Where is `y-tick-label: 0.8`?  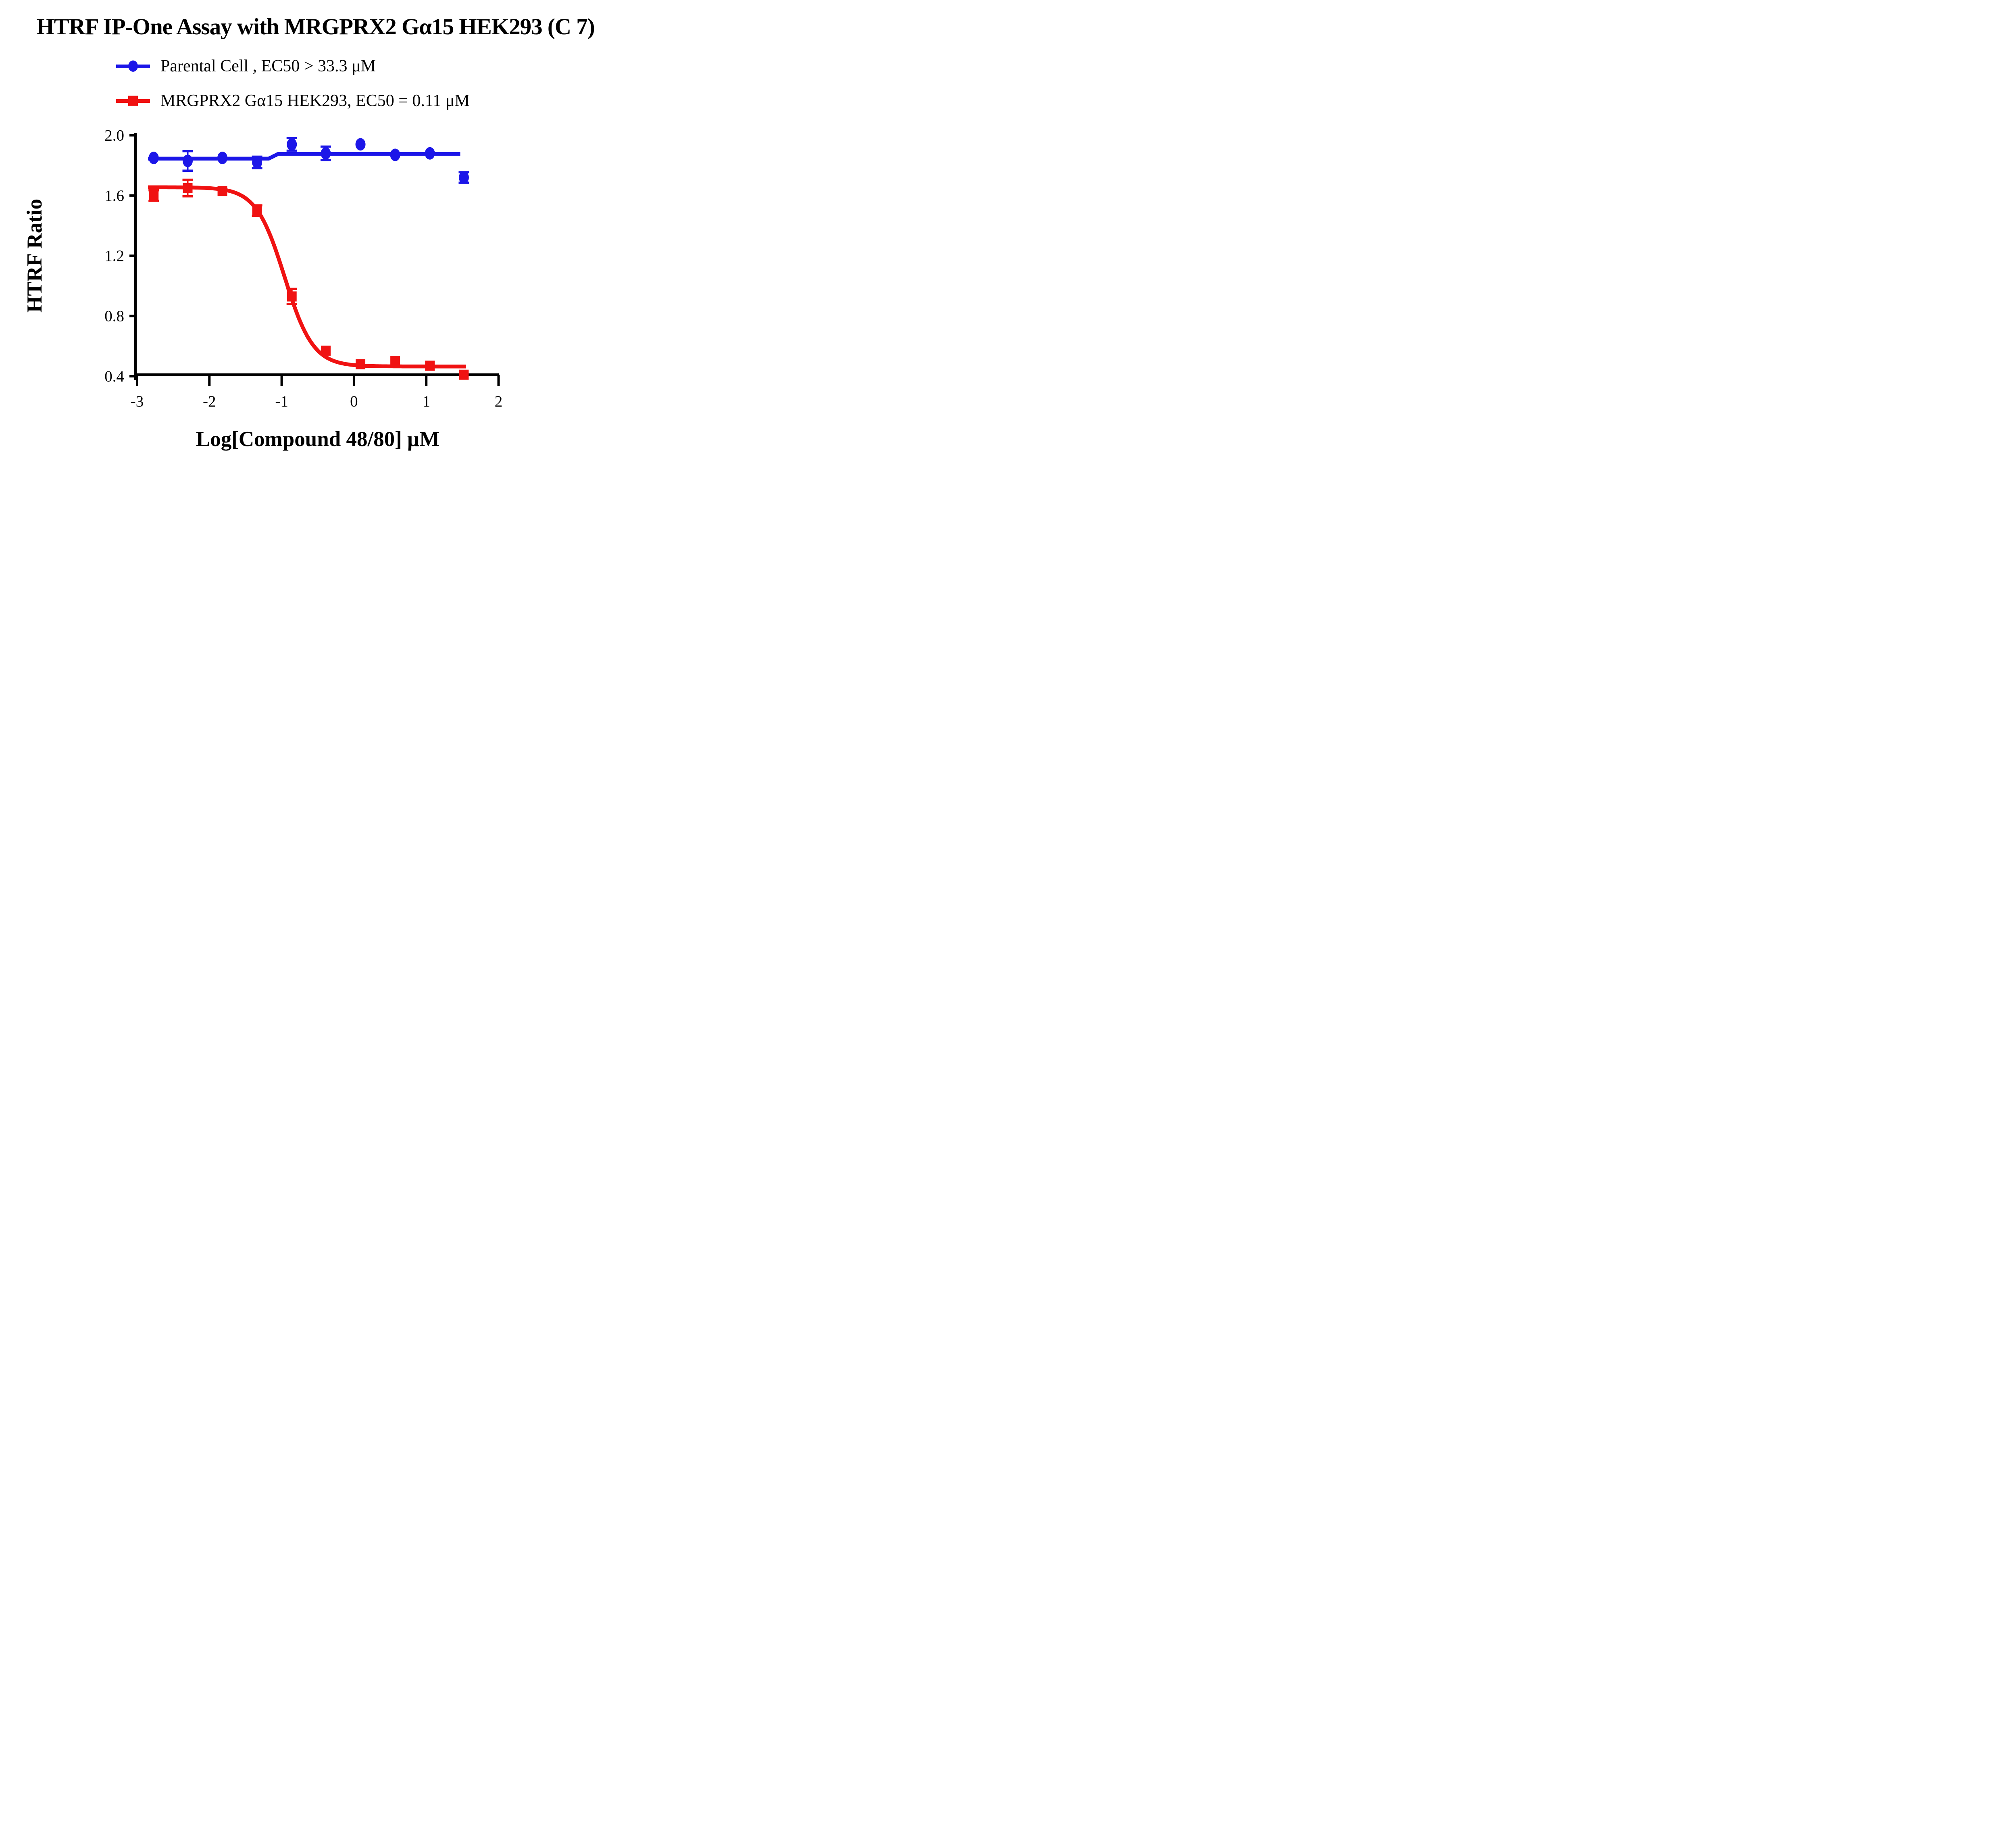 y-tick-label: 0.8 is located at coordinates (114, 316).